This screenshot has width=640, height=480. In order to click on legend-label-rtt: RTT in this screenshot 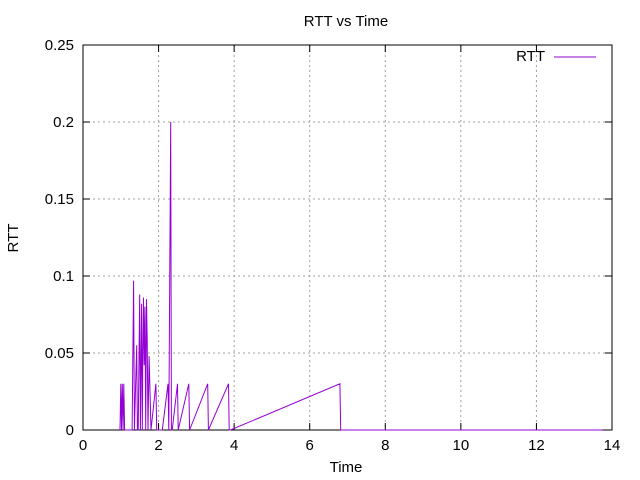, I will do `click(530, 56)`.